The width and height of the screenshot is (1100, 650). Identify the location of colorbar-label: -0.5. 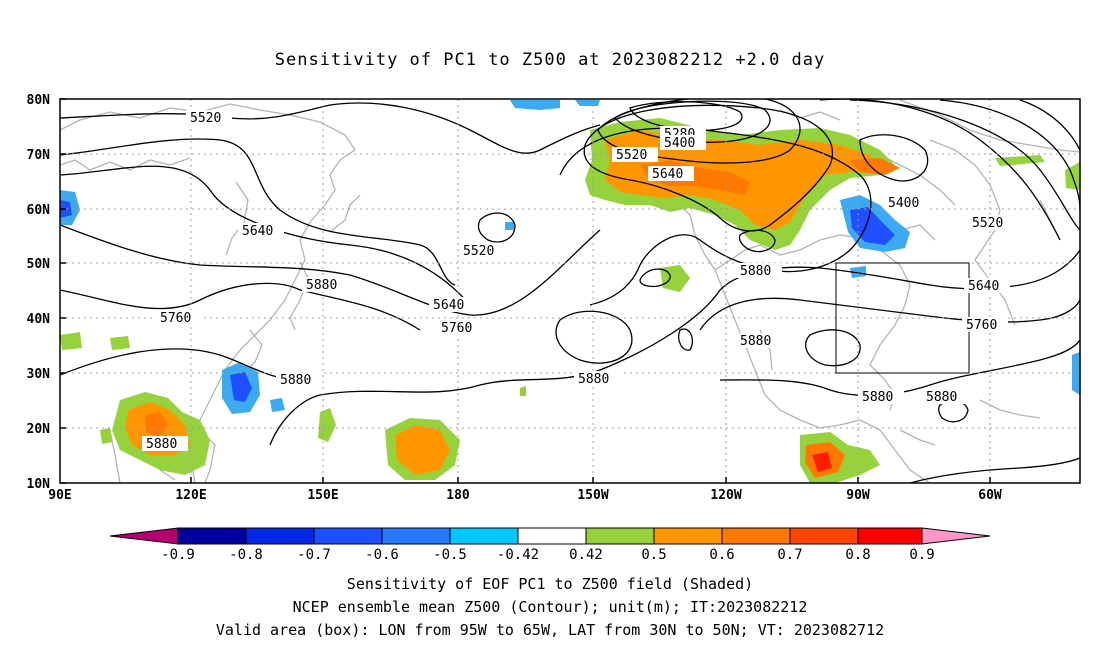
(450, 555).